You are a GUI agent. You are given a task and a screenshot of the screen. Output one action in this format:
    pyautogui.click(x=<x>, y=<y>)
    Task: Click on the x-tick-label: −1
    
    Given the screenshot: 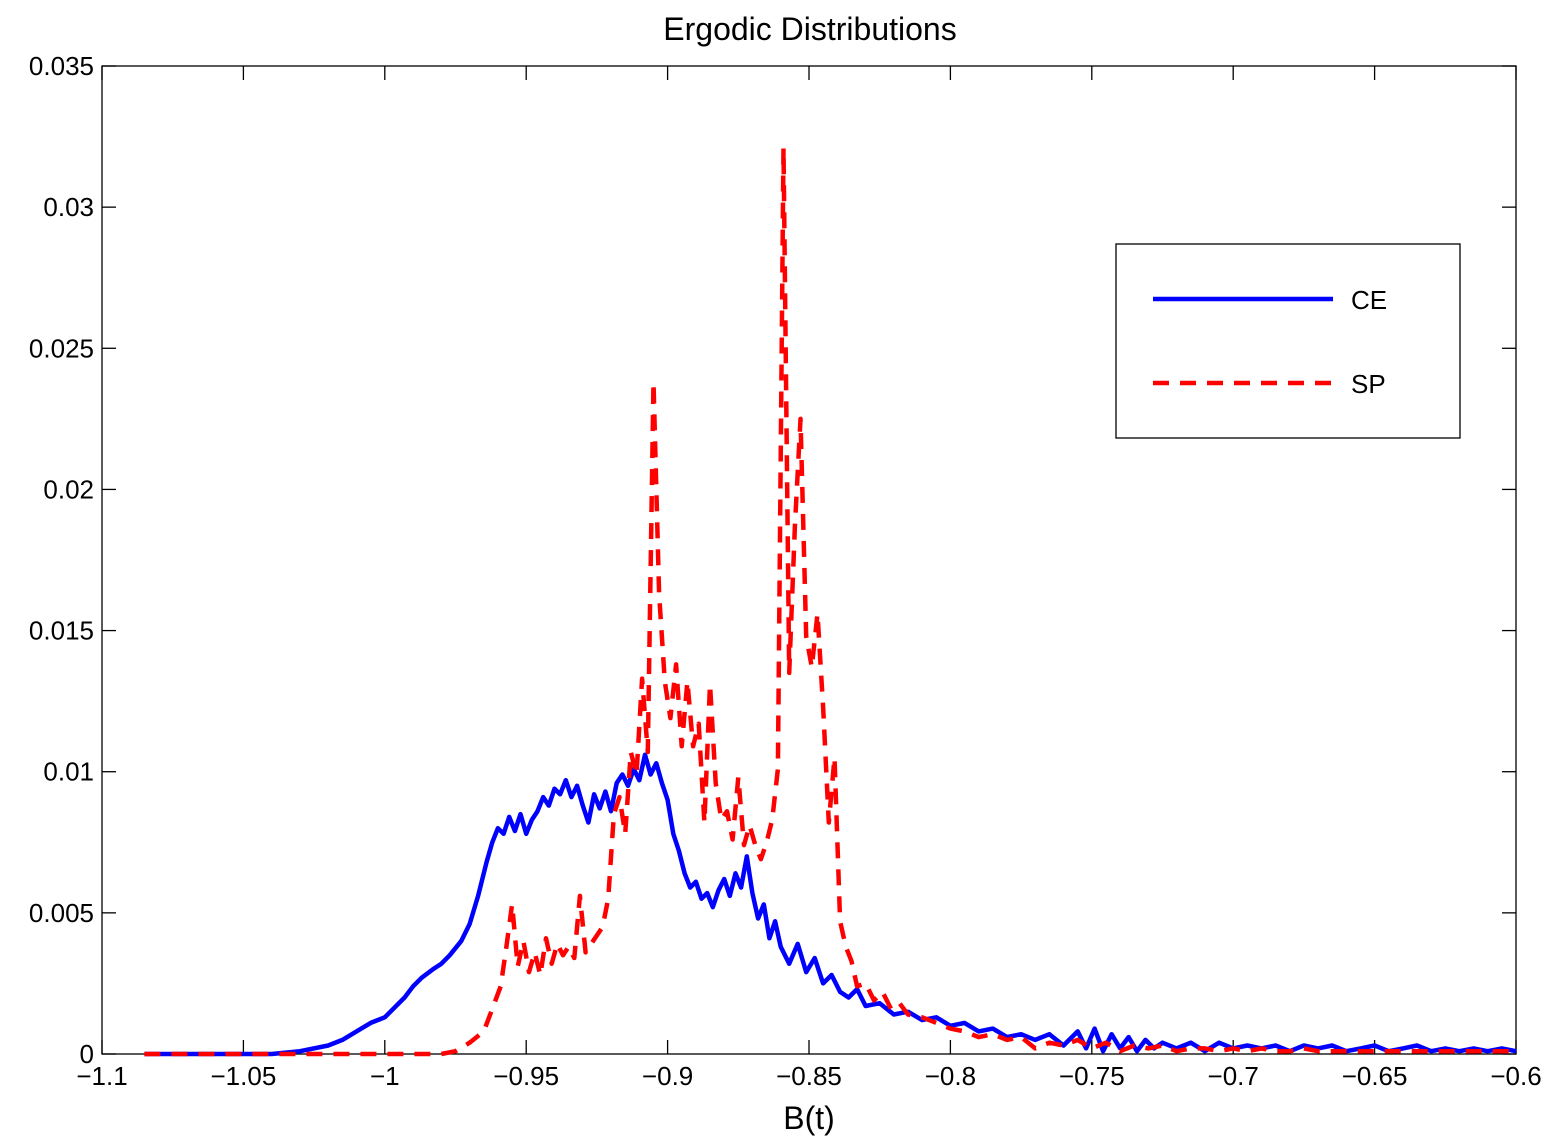 What is the action you would take?
    pyautogui.click(x=385, y=1076)
    